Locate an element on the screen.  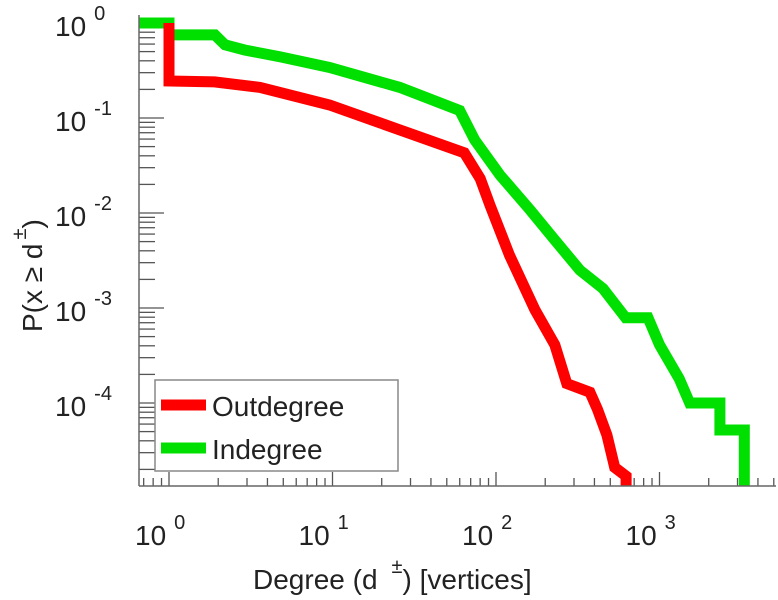
y-tick-label: 10 -4 is located at coordinates (83, 402).